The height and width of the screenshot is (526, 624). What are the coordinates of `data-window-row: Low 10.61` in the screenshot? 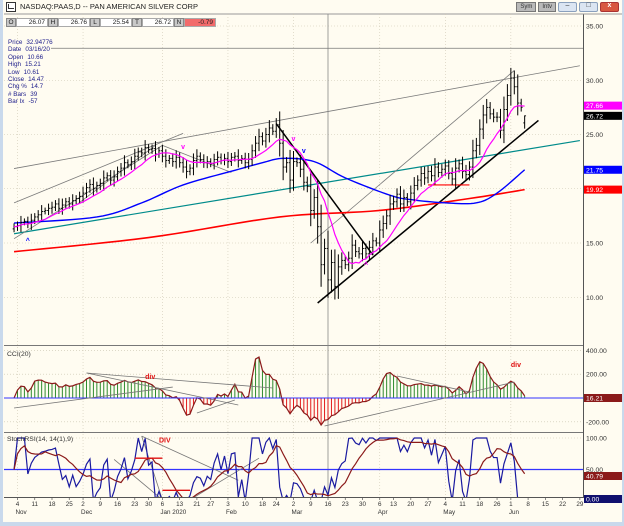 It's located at (30, 72).